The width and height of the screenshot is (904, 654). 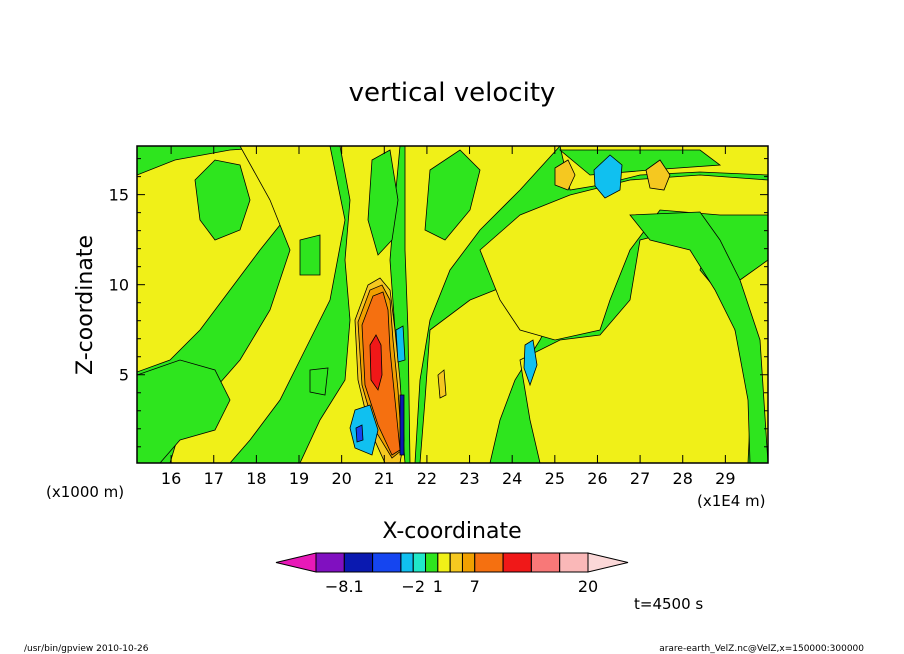 What do you see at coordinates (171, 478) in the screenshot?
I see `x-tick-label: 16` at bounding box center [171, 478].